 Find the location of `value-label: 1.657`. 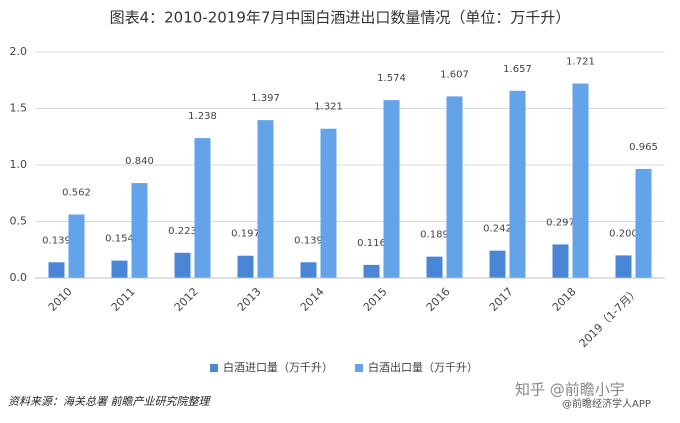

value-label: 1.657 is located at coordinates (517, 69).